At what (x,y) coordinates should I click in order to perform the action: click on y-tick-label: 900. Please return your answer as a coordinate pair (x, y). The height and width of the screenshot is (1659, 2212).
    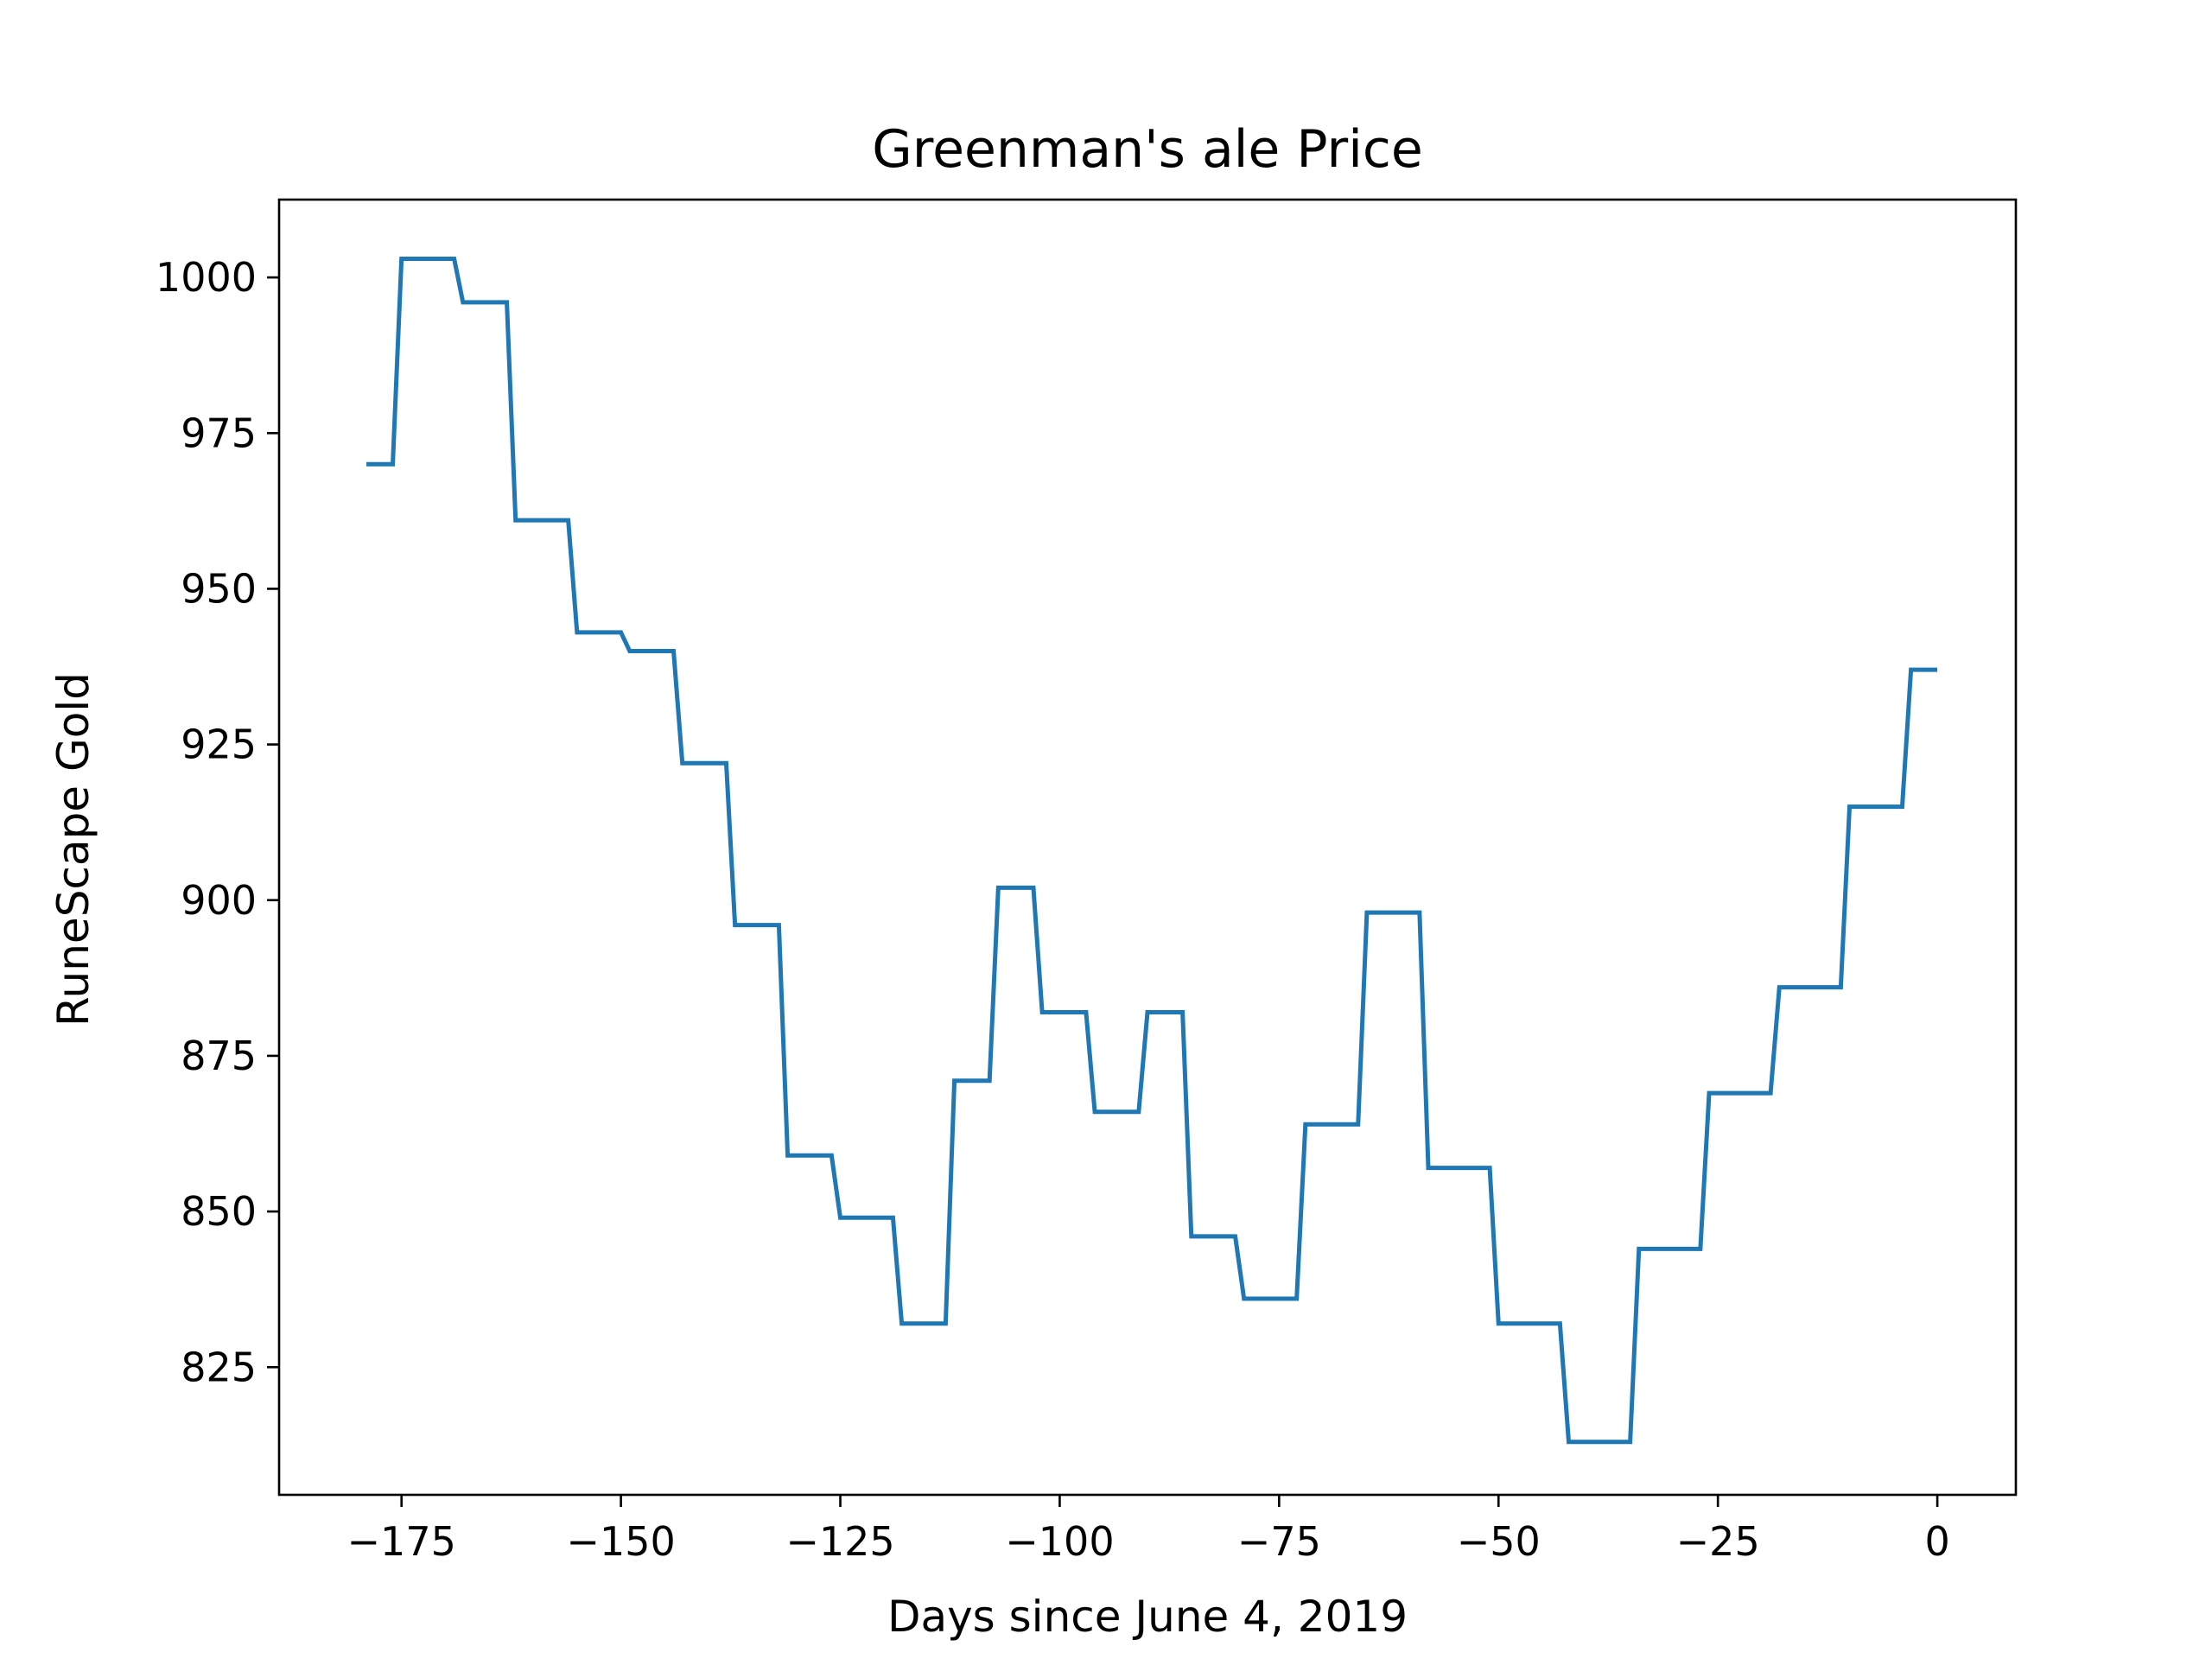
    Looking at the image, I should click on (219, 901).